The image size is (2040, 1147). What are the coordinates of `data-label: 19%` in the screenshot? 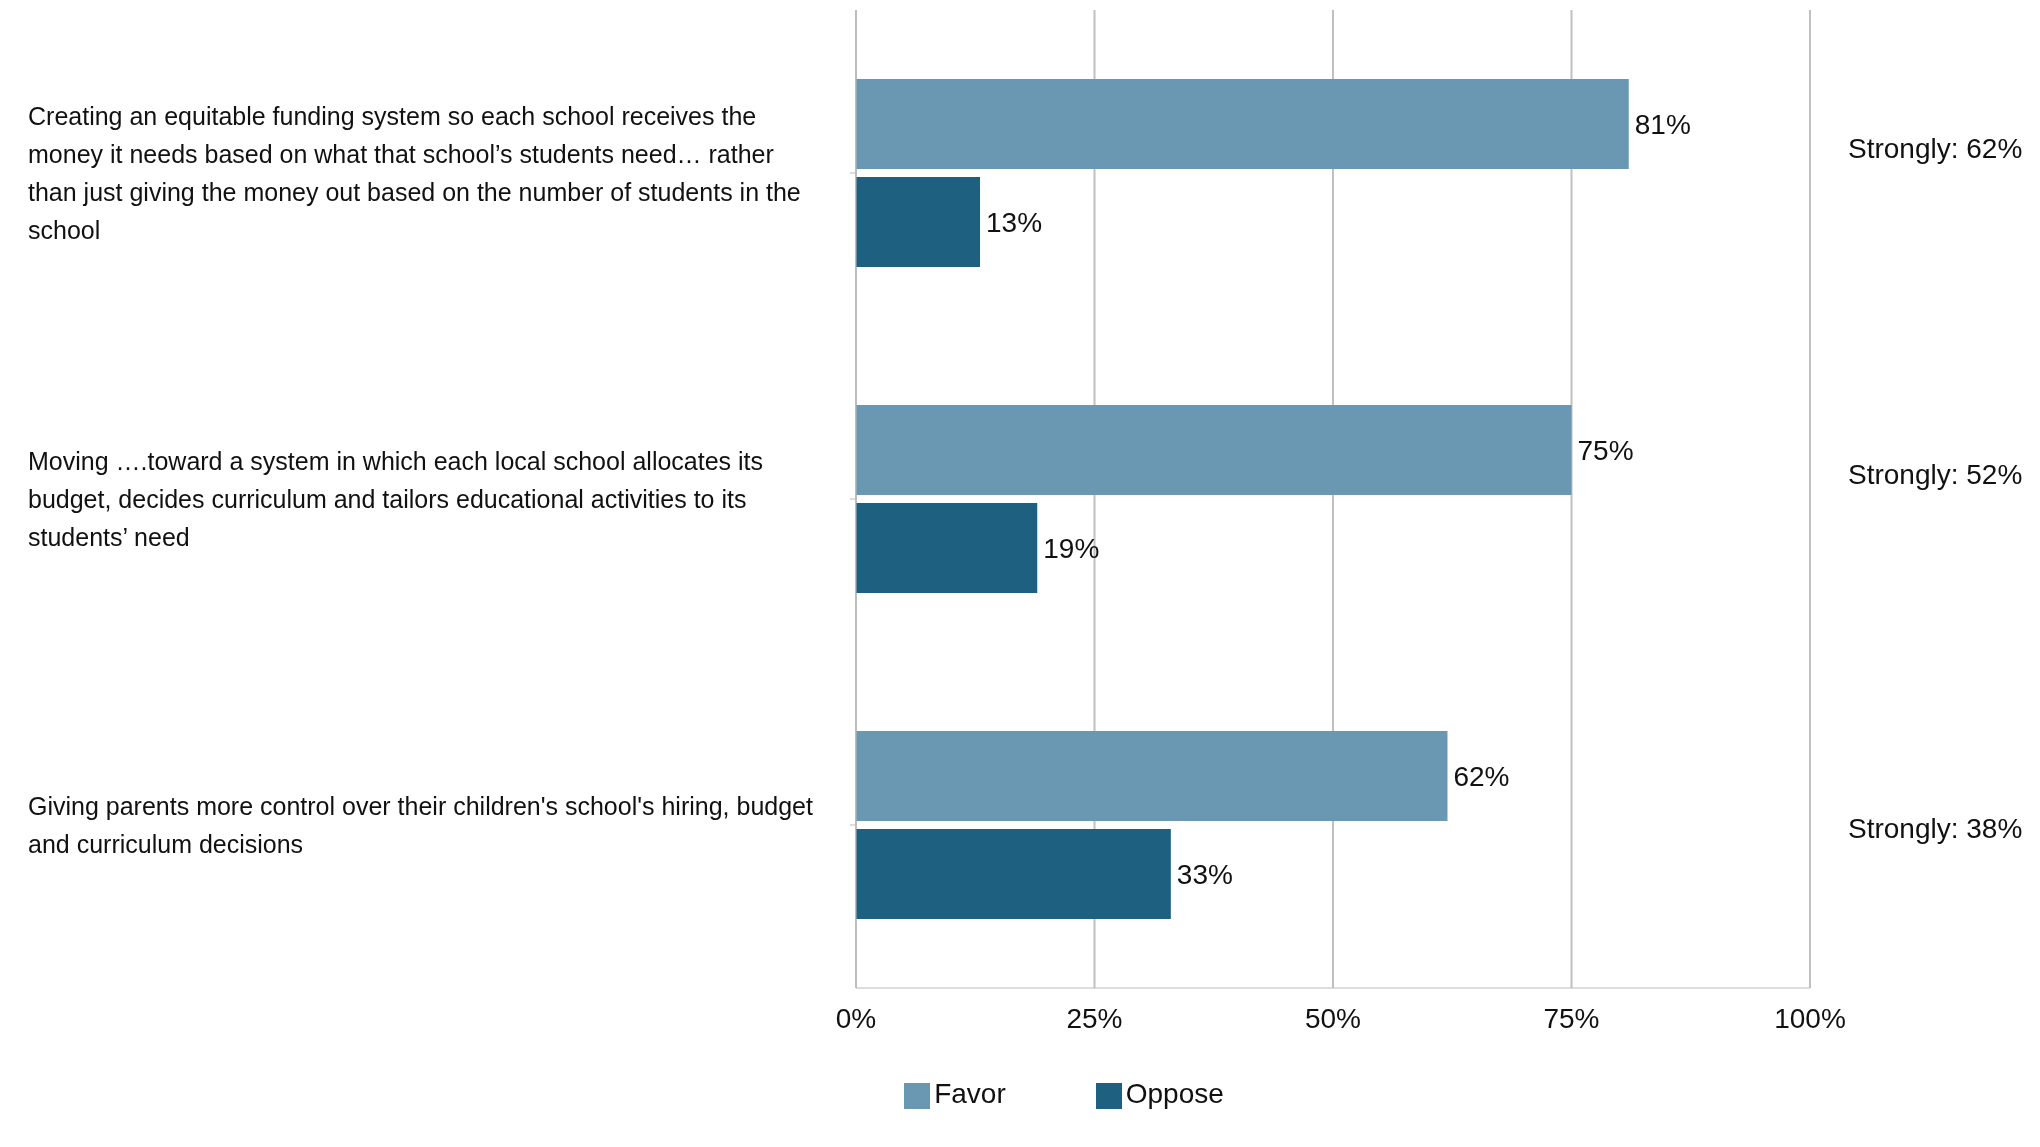 It's located at (1071, 548).